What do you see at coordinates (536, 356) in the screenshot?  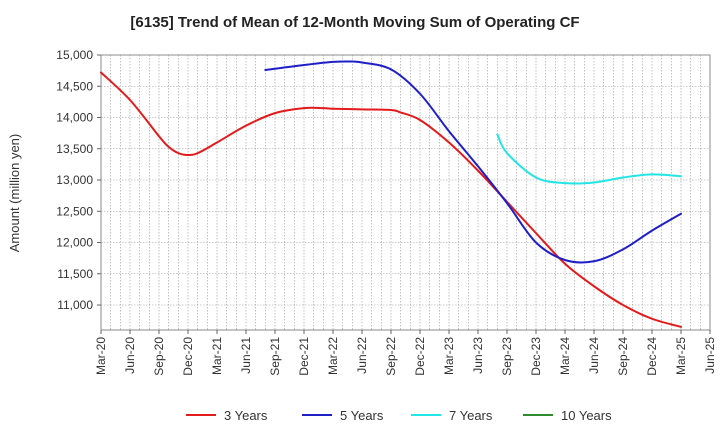 I see `x-tick-label: Dec-23` at bounding box center [536, 356].